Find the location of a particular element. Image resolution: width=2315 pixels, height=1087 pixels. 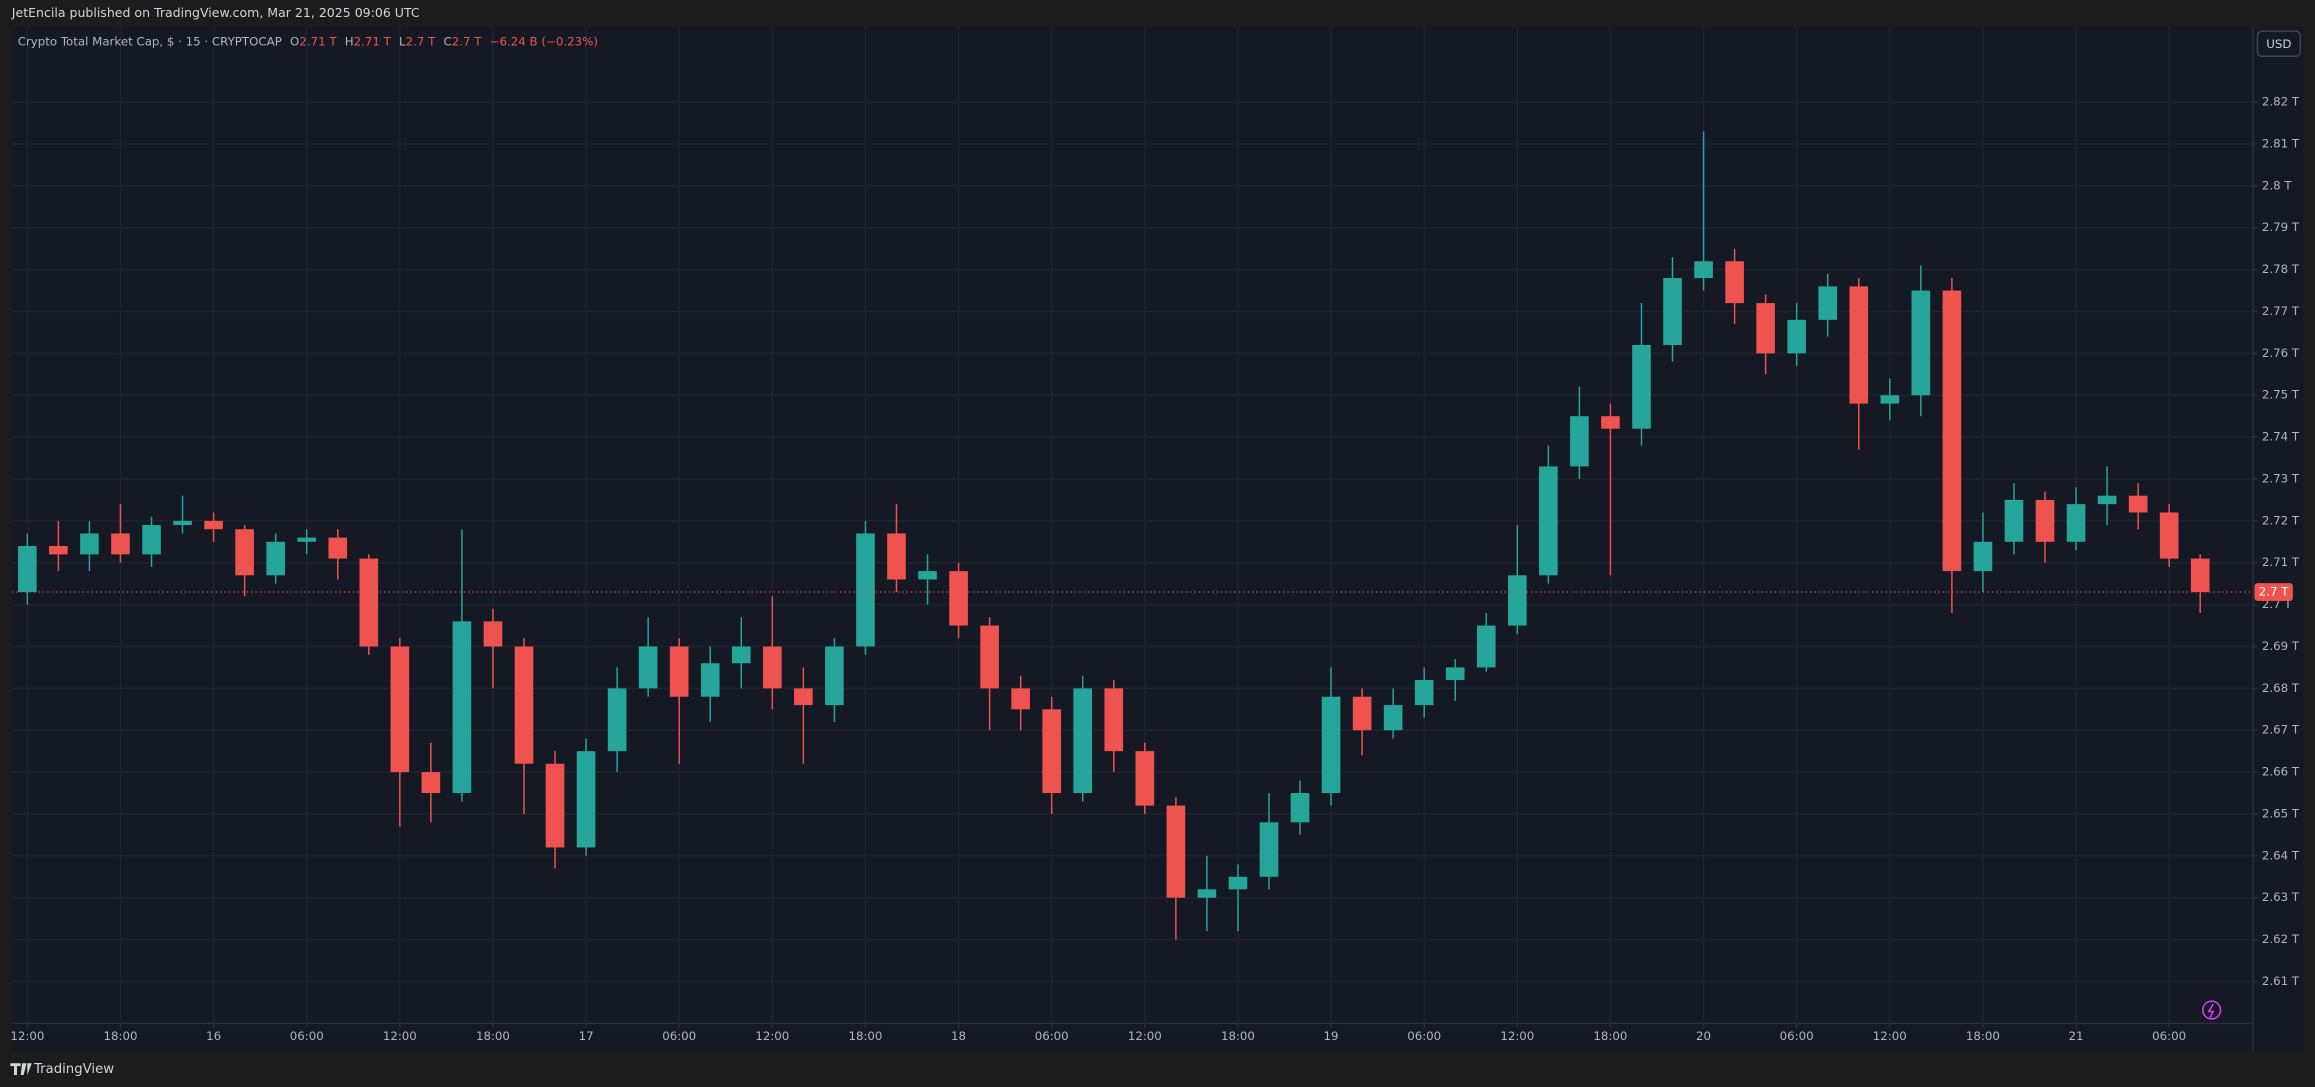

y-tick-label: 2.79 T is located at coordinates (2281, 227).